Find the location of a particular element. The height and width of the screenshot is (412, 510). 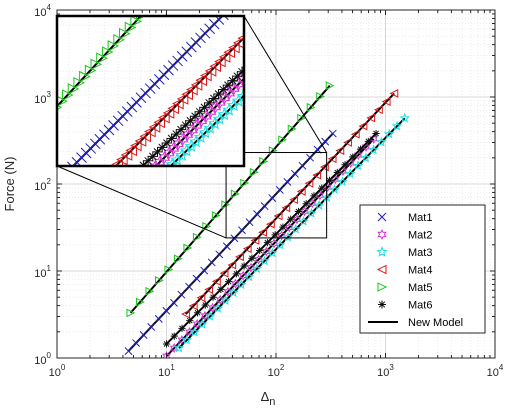

inset-series-mat5 is located at coordinates (102, 63).